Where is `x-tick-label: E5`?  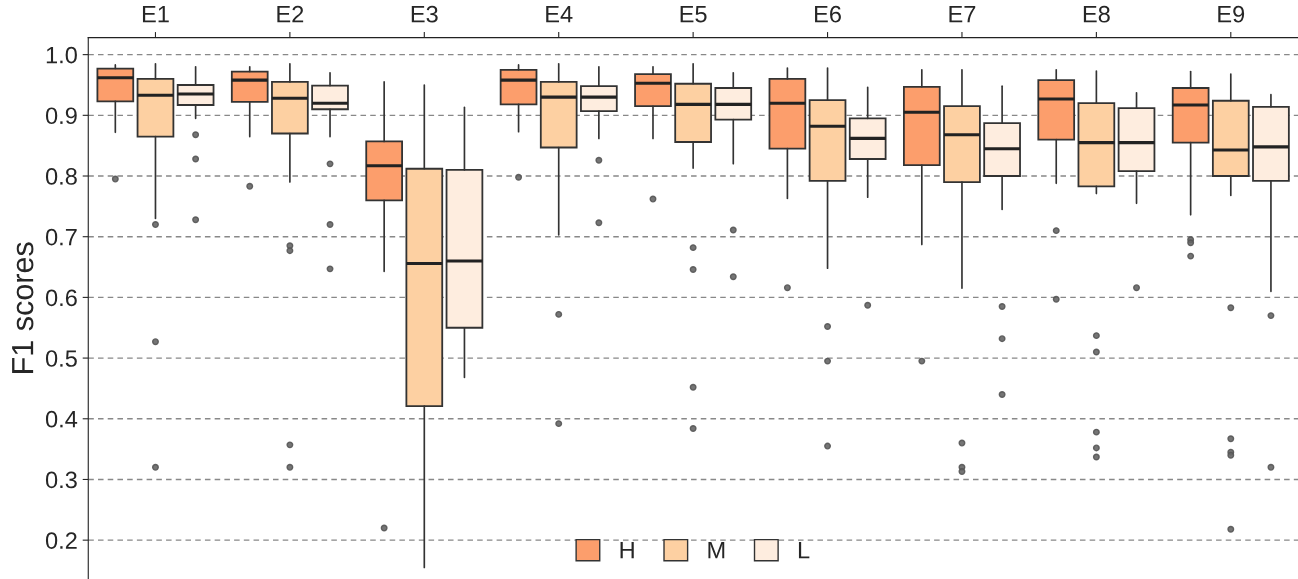 x-tick-label: E5 is located at coordinates (693, 14).